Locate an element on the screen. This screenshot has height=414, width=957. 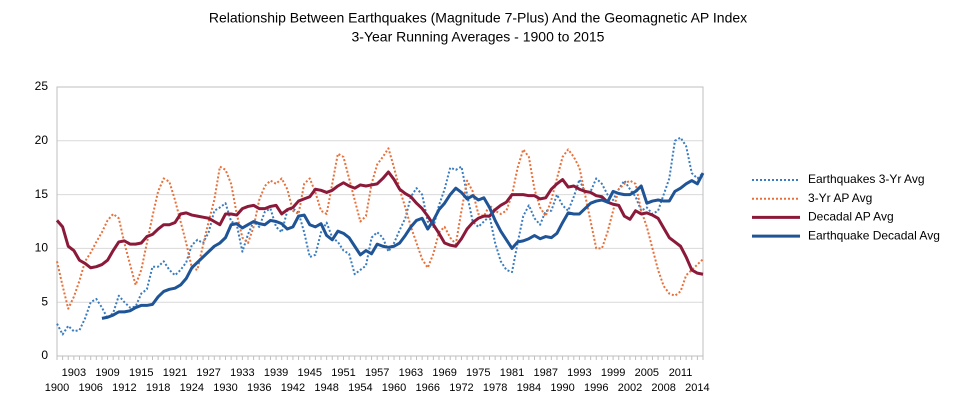
x-tick-label: 1945 is located at coordinates (310, 373).